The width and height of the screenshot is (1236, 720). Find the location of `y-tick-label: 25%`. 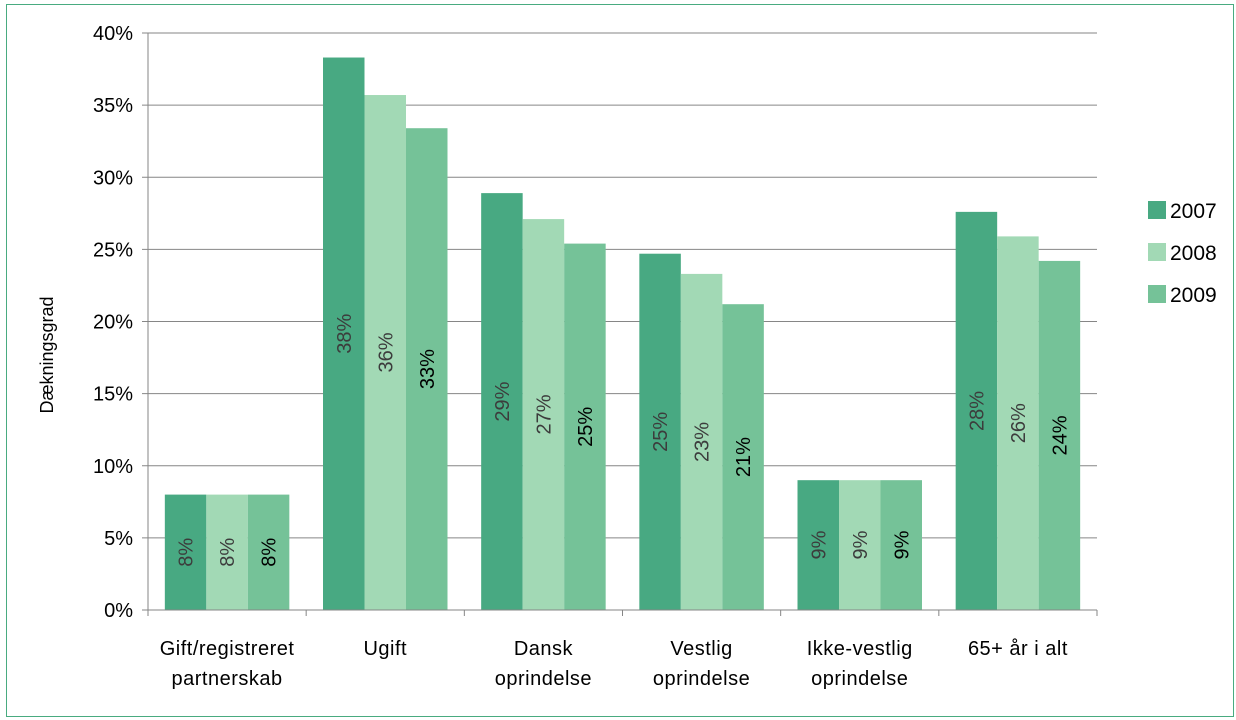

y-tick-label: 25% is located at coordinates (113, 250).